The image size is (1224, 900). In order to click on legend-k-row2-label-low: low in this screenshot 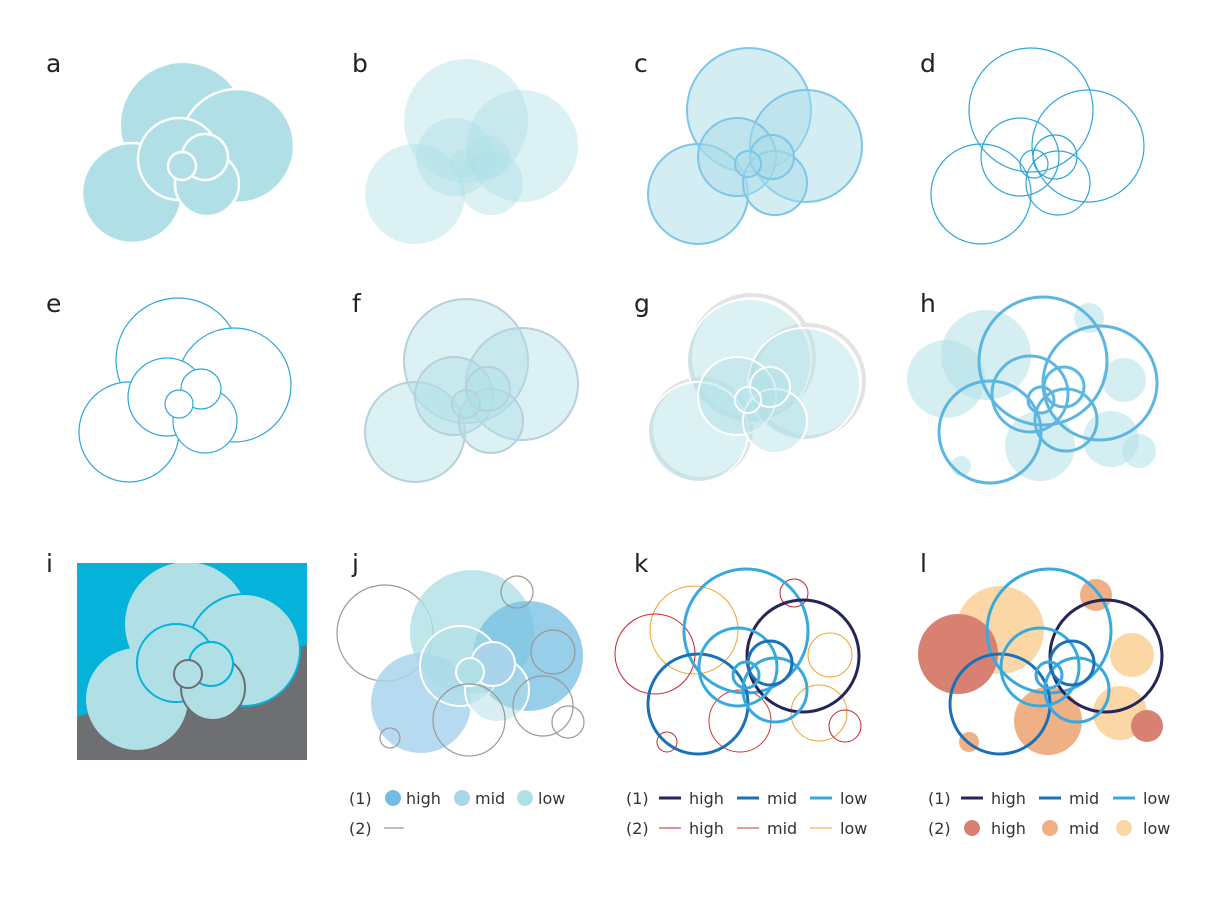, I will do `click(853, 828)`.